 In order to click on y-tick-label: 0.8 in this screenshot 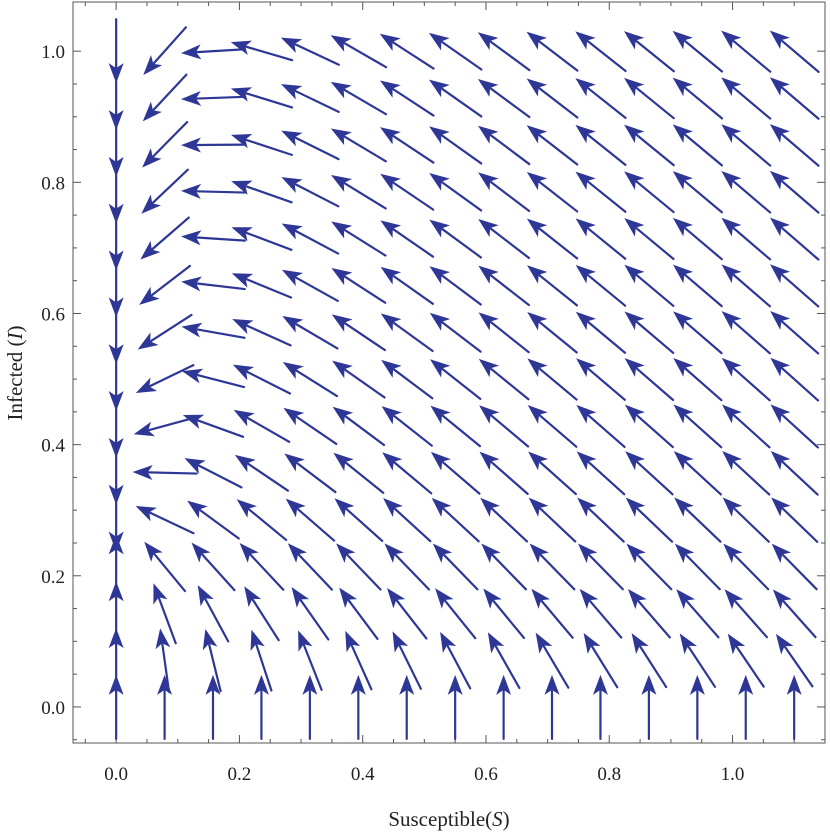, I will do `click(53, 183)`.